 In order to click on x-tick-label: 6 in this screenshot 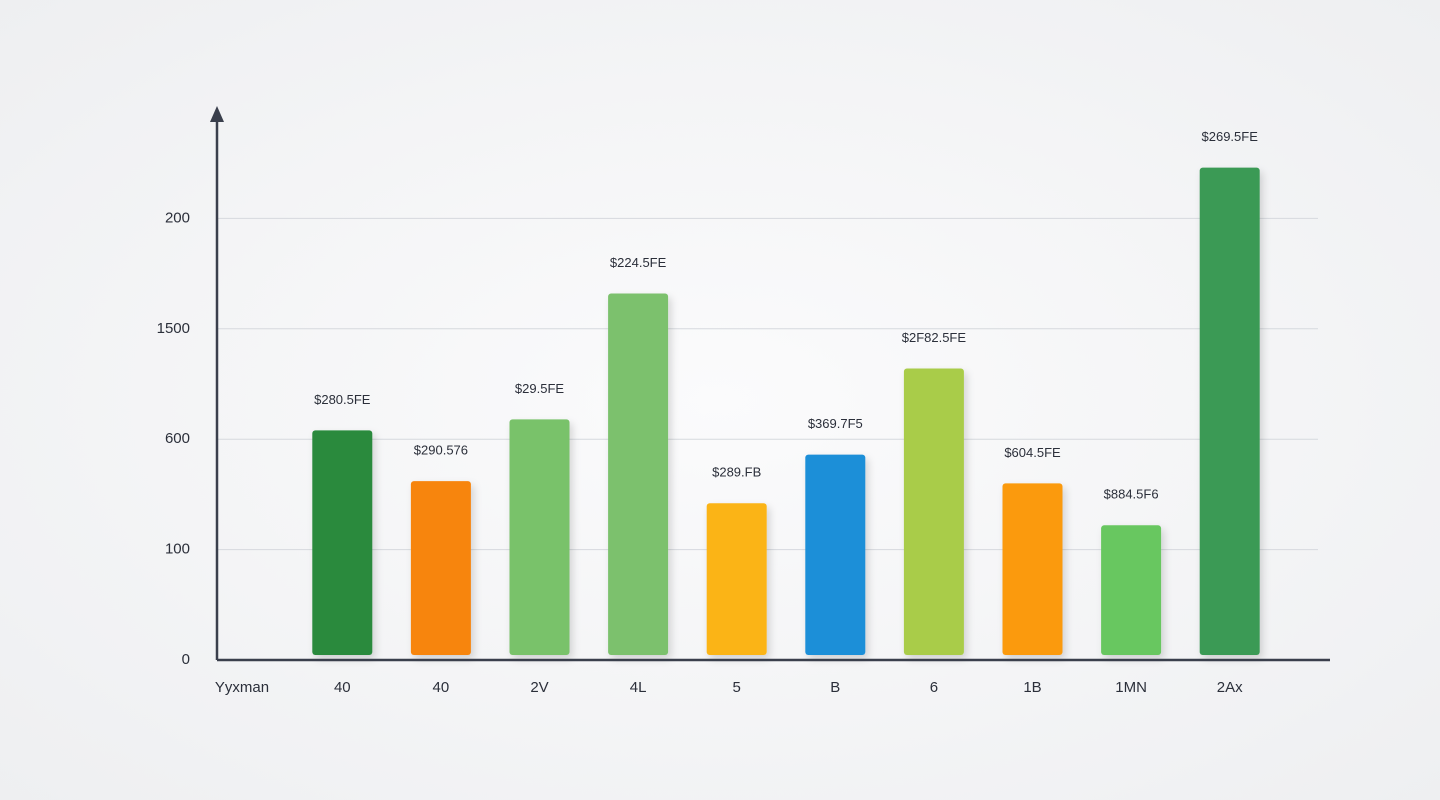, I will do `click(934, 687)`.